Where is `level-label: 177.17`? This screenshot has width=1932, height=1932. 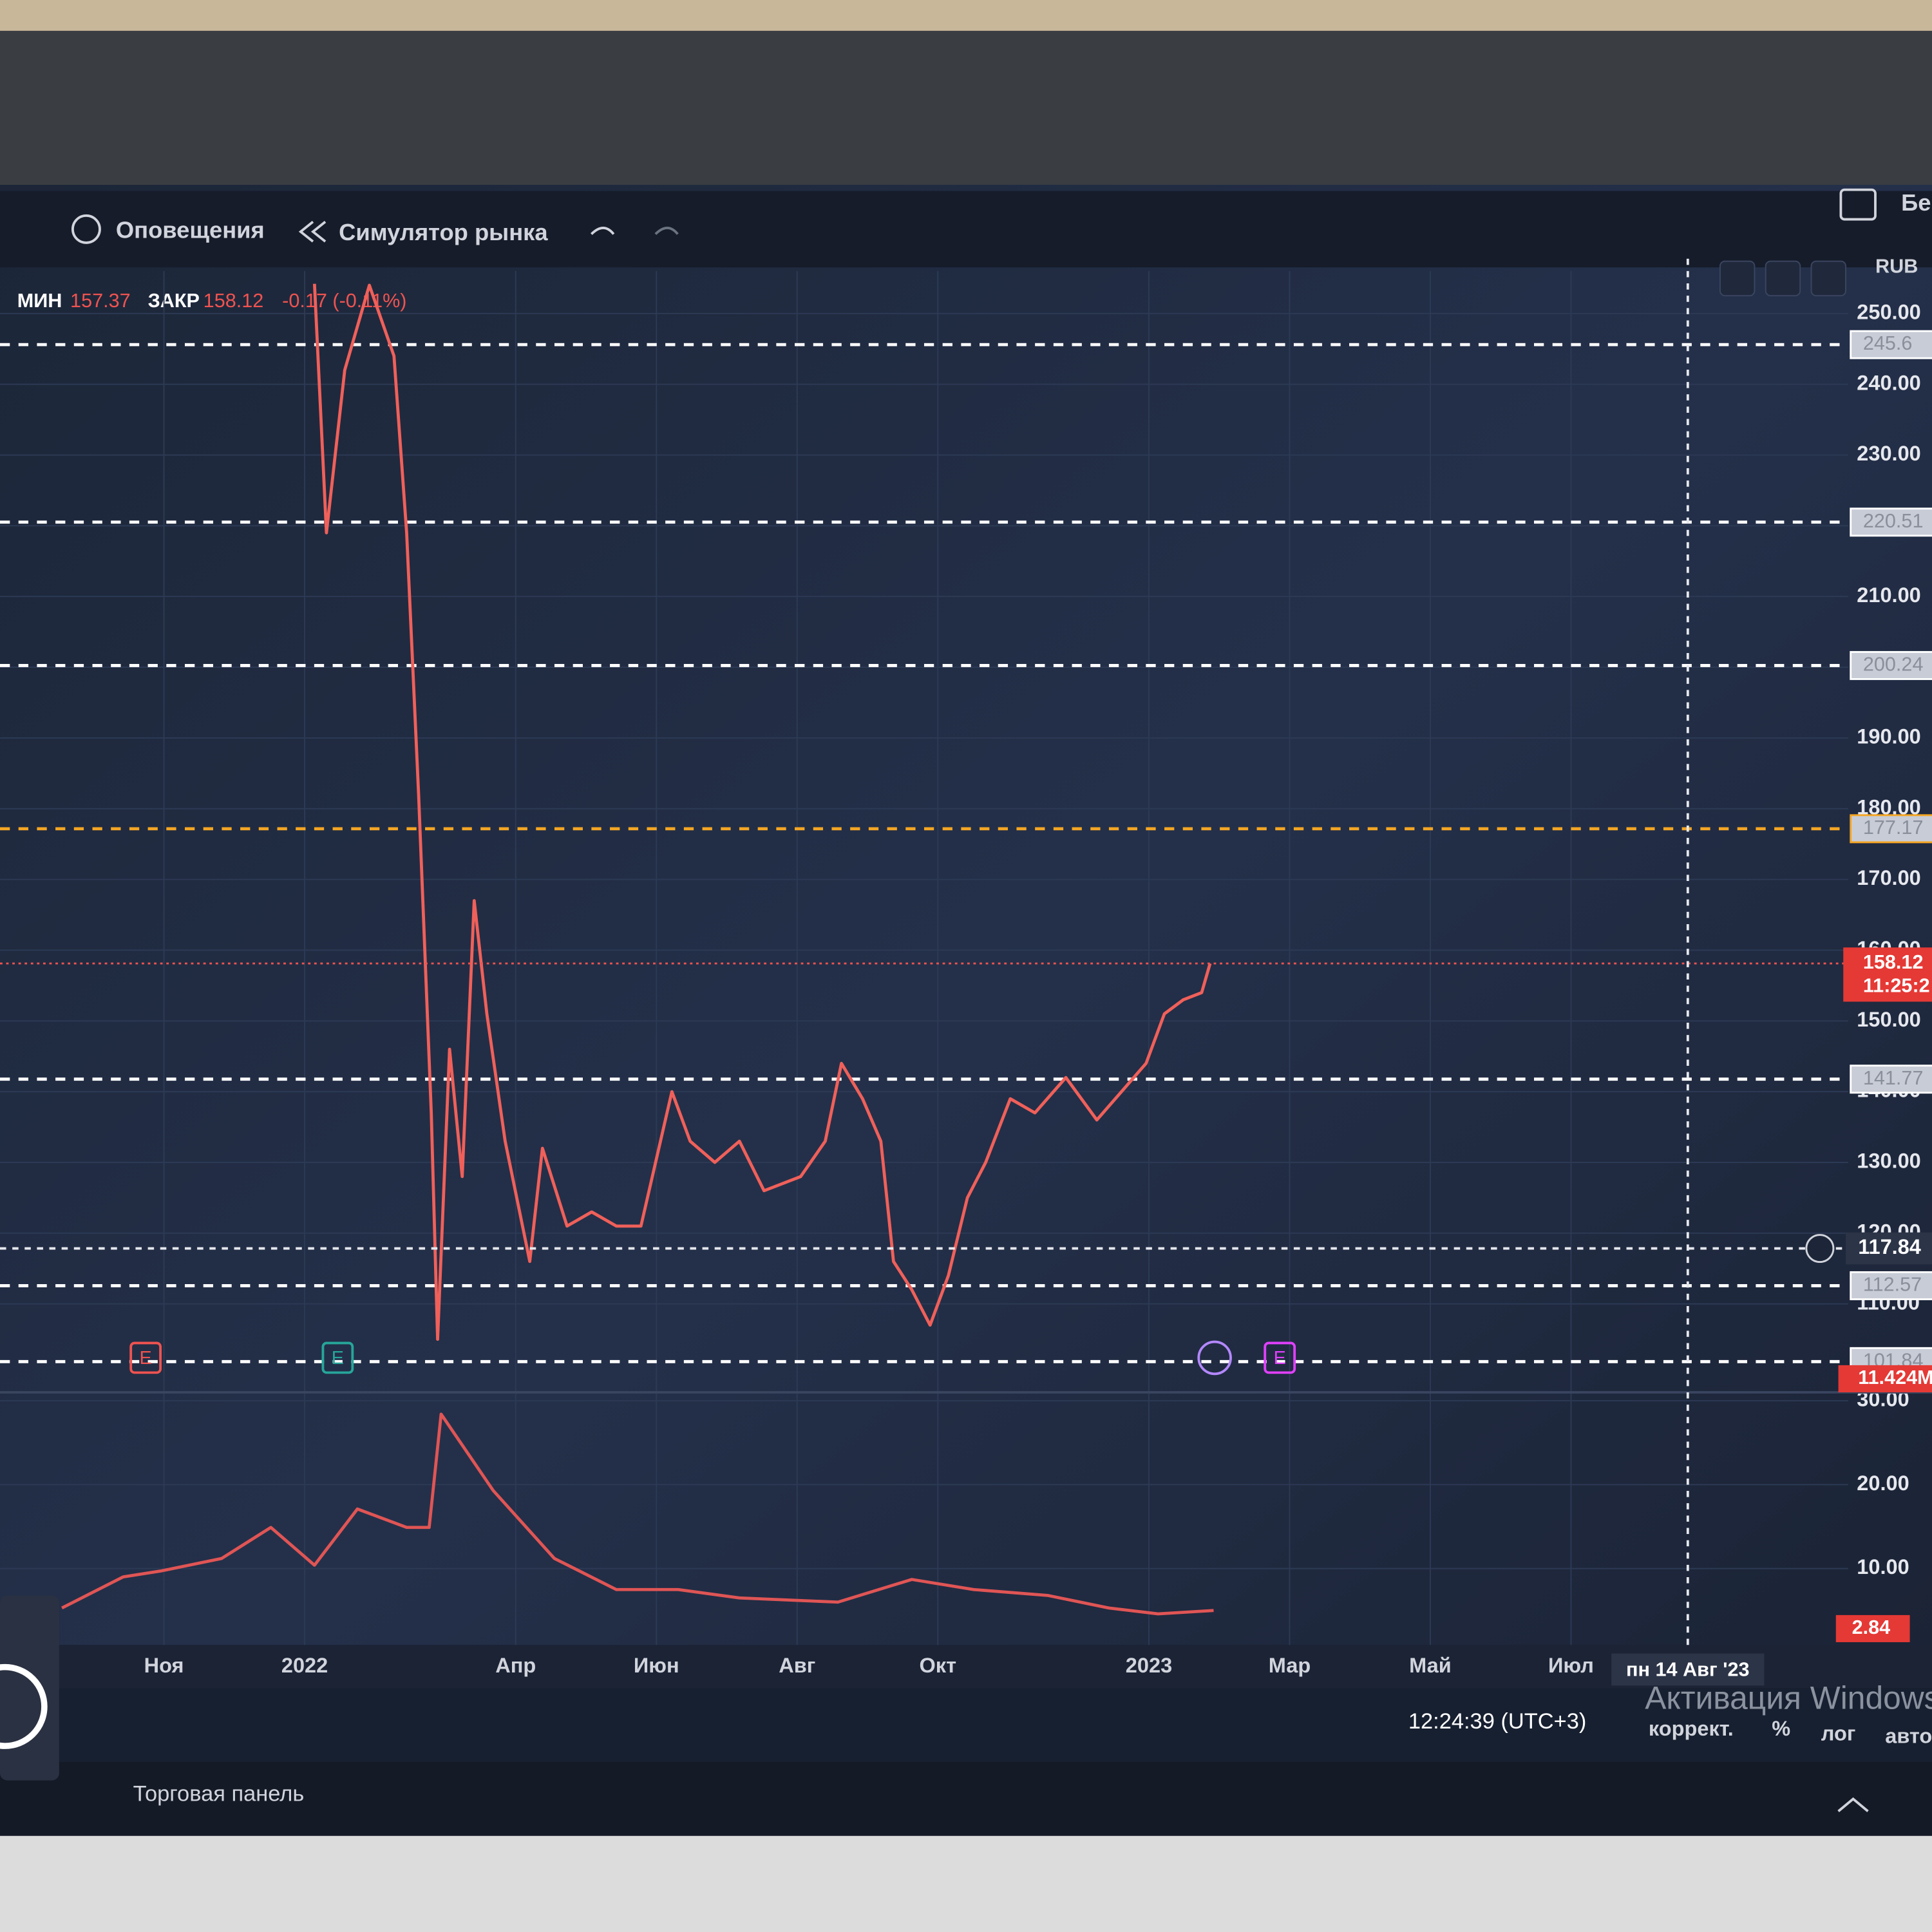
level-label: 177.17 is located at coordinates (1894, 827).